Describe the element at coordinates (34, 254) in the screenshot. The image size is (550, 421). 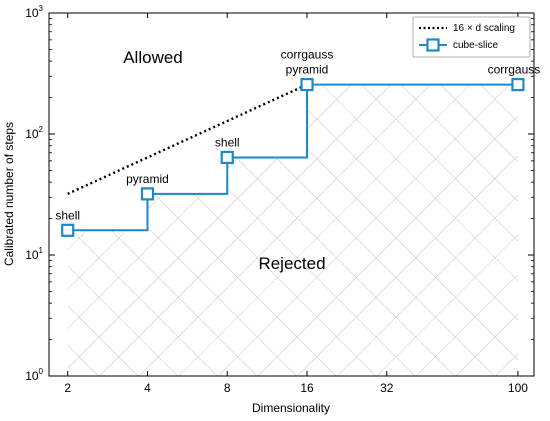
I see `y-tick-label: 10¹` at that location.